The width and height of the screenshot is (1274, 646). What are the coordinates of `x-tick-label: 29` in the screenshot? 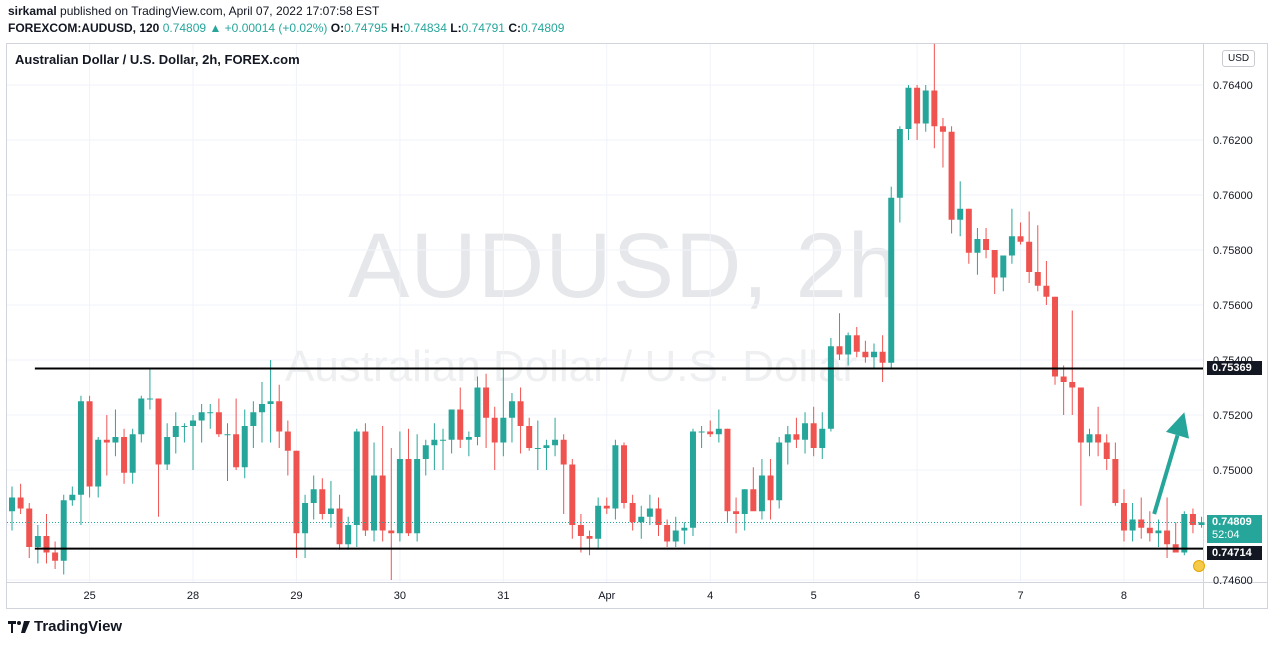 It's located at (296, 596).